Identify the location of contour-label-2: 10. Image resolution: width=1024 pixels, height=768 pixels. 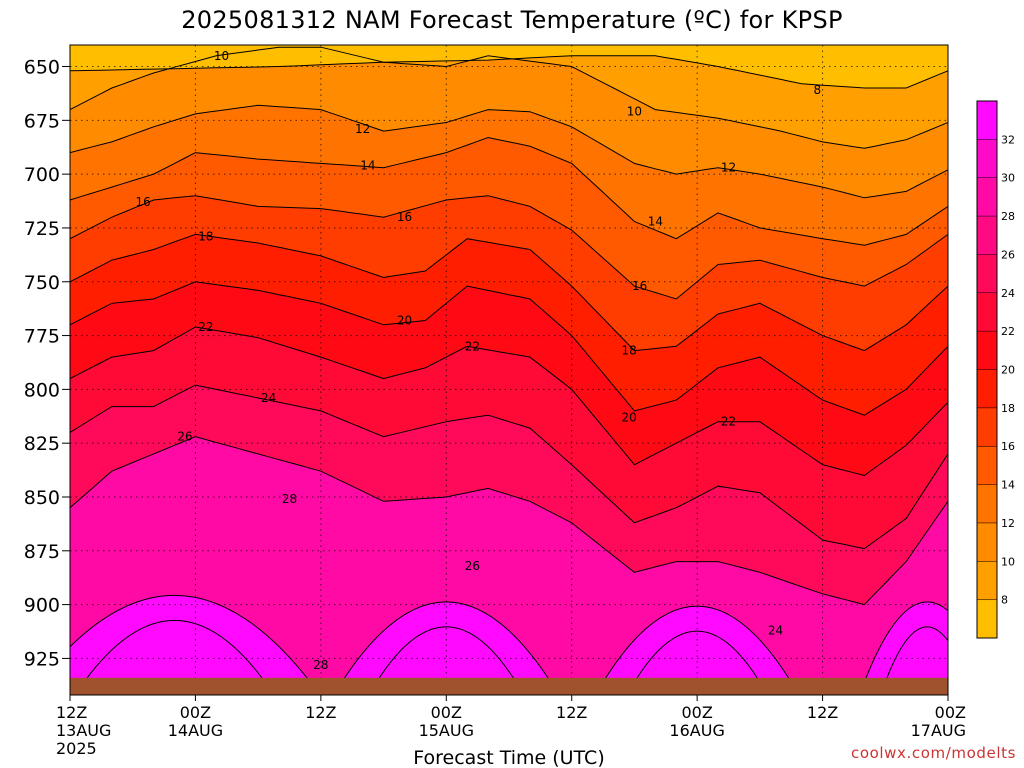
(634, 112).